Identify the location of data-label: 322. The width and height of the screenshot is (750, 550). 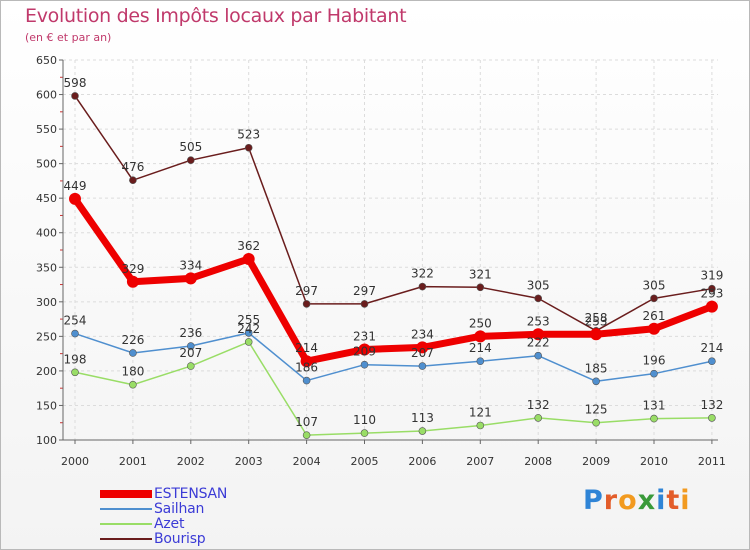
(422, 274).